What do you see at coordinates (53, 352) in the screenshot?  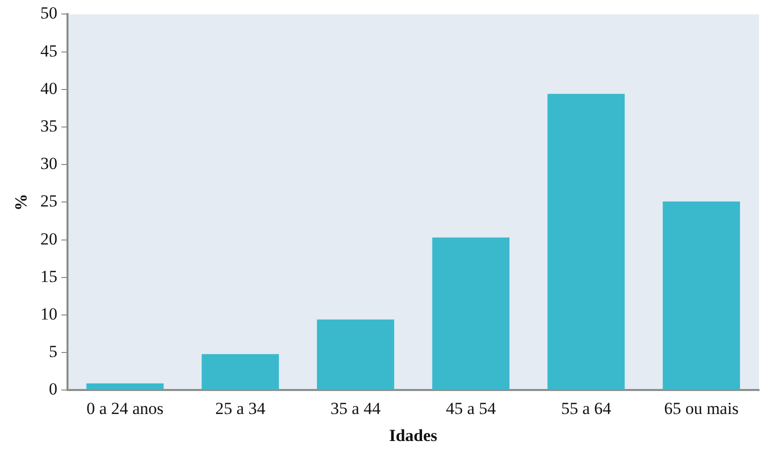 I see `y-tick-label: 5` at bounding box center [53, 352].